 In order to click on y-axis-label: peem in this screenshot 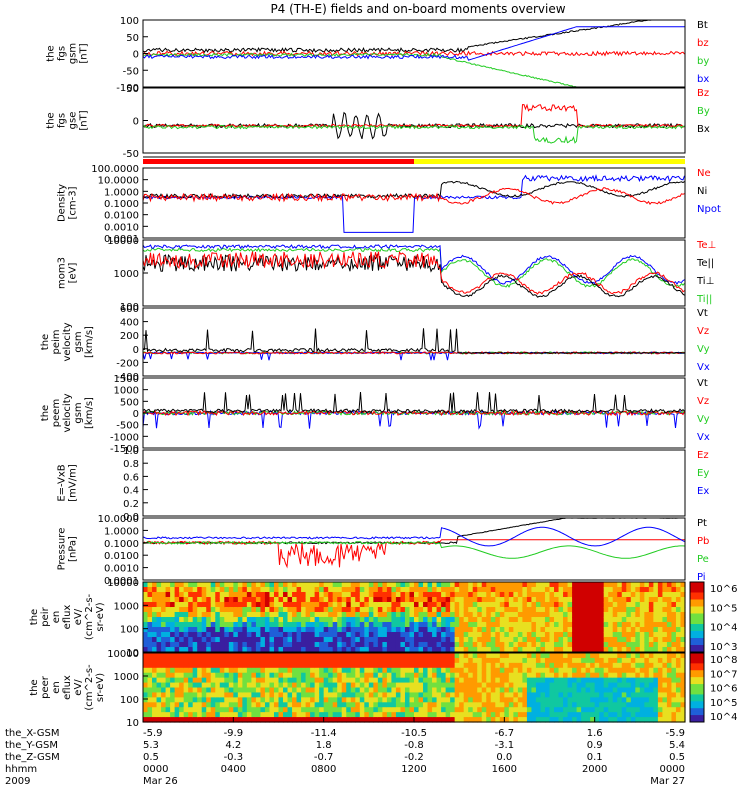, I will do `click(56, 413)`.